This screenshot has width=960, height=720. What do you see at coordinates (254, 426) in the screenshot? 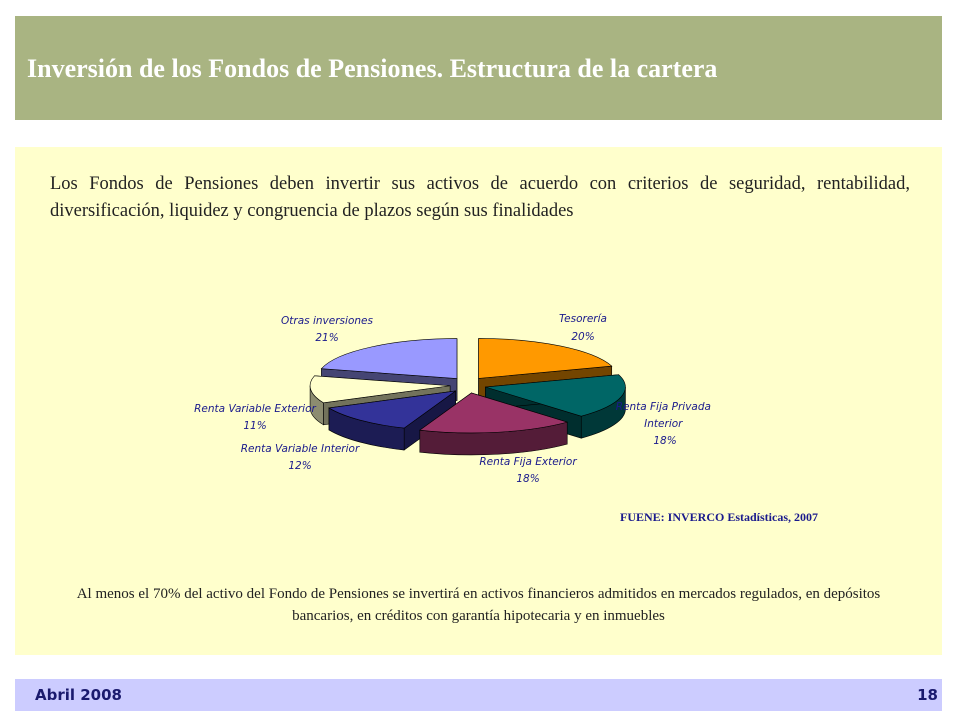
I see `slice-value-rve: 11%` at bounding box center [254, 426].